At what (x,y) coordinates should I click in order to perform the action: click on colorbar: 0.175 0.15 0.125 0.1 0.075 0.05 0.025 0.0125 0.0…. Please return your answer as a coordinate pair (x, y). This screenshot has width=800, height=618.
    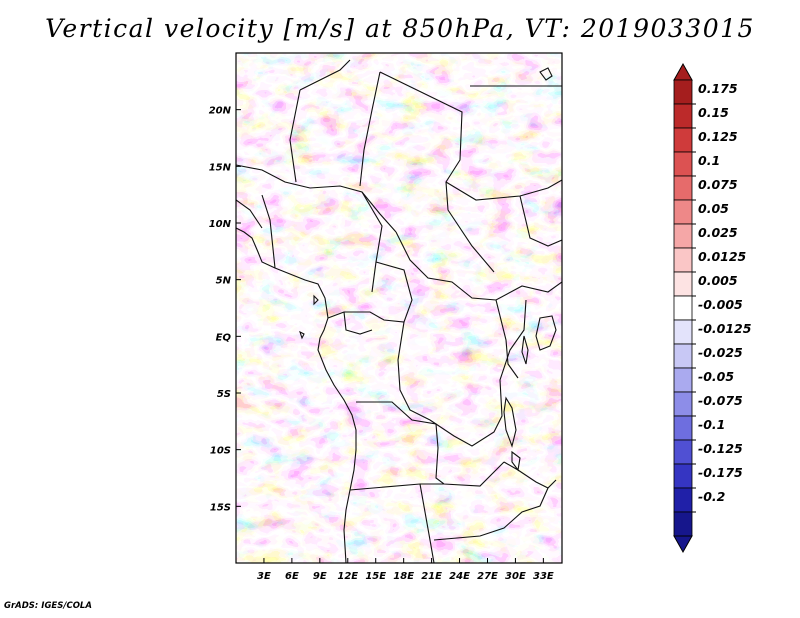
    Looking at the image, I should click on (712, 308).